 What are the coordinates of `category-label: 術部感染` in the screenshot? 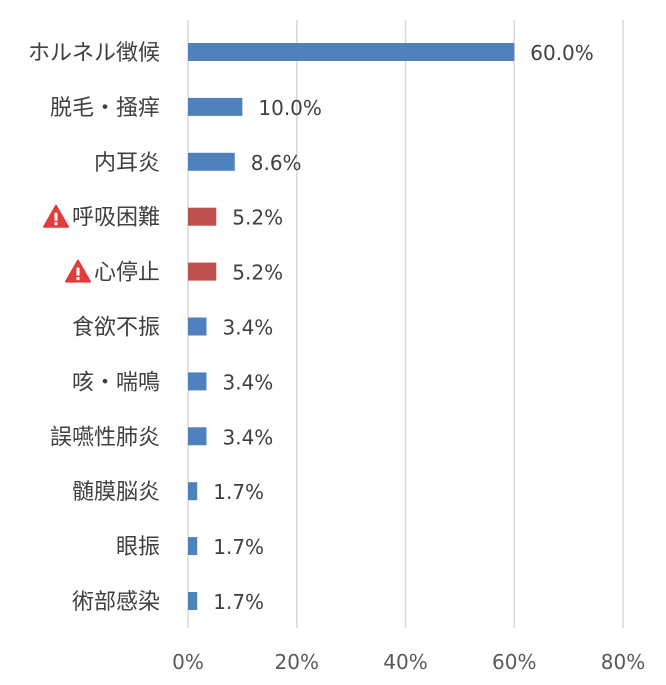 It's located at (116, 602).